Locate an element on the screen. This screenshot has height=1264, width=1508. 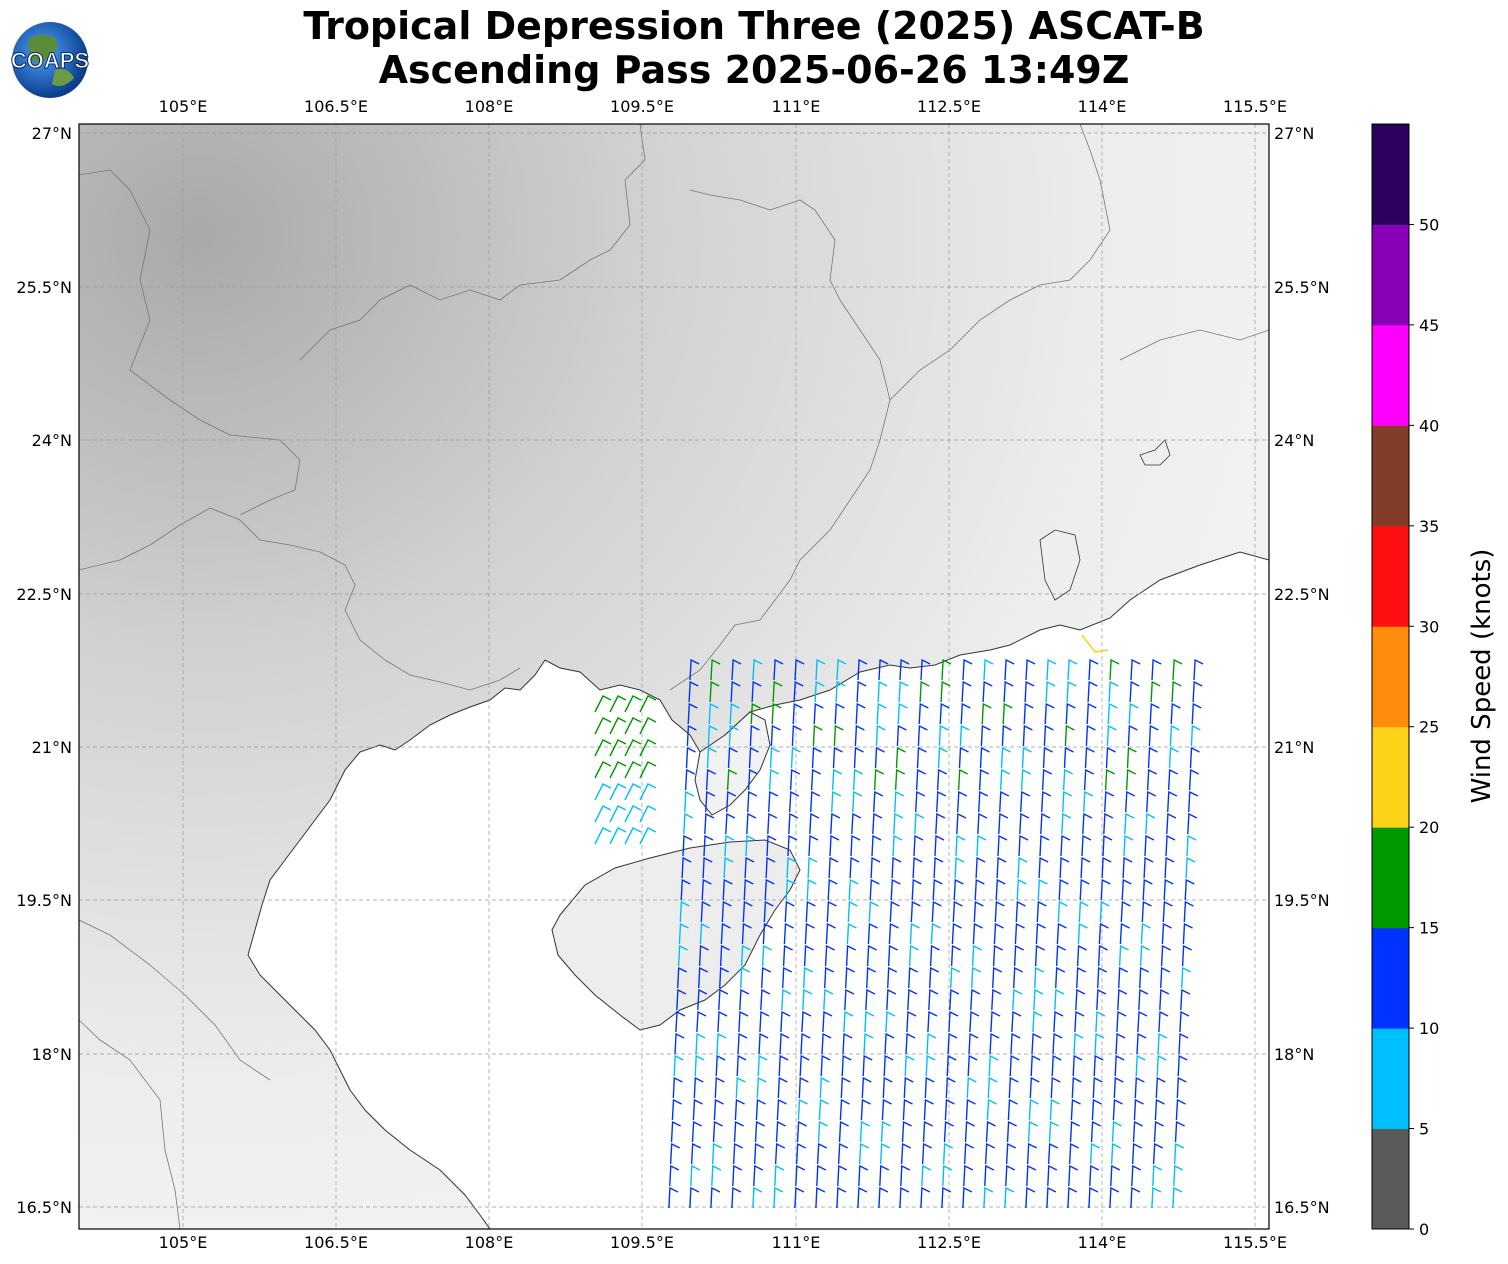
lon-tick-label-top: 112.5°E is located at coordinates (949, 106).